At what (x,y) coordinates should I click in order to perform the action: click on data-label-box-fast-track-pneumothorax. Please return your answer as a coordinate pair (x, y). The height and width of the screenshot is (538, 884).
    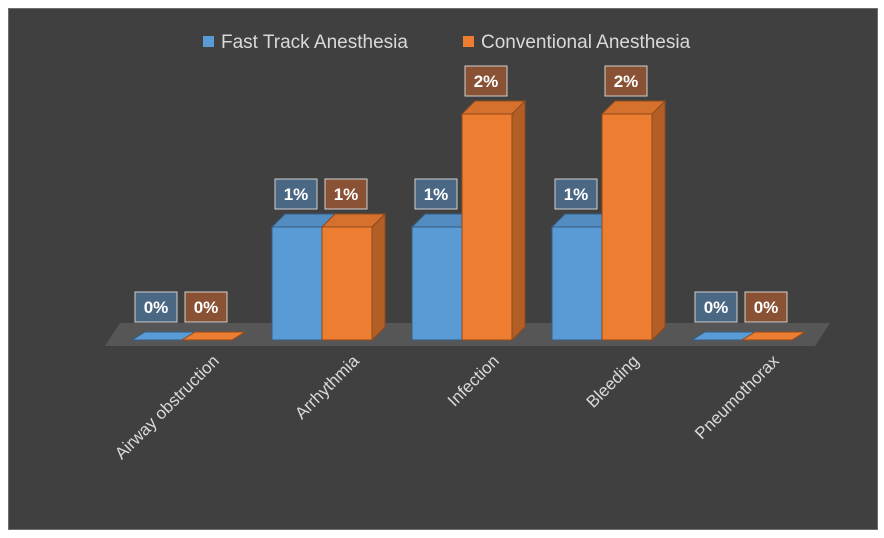
    Looking at the image, I should click on (716, 307).